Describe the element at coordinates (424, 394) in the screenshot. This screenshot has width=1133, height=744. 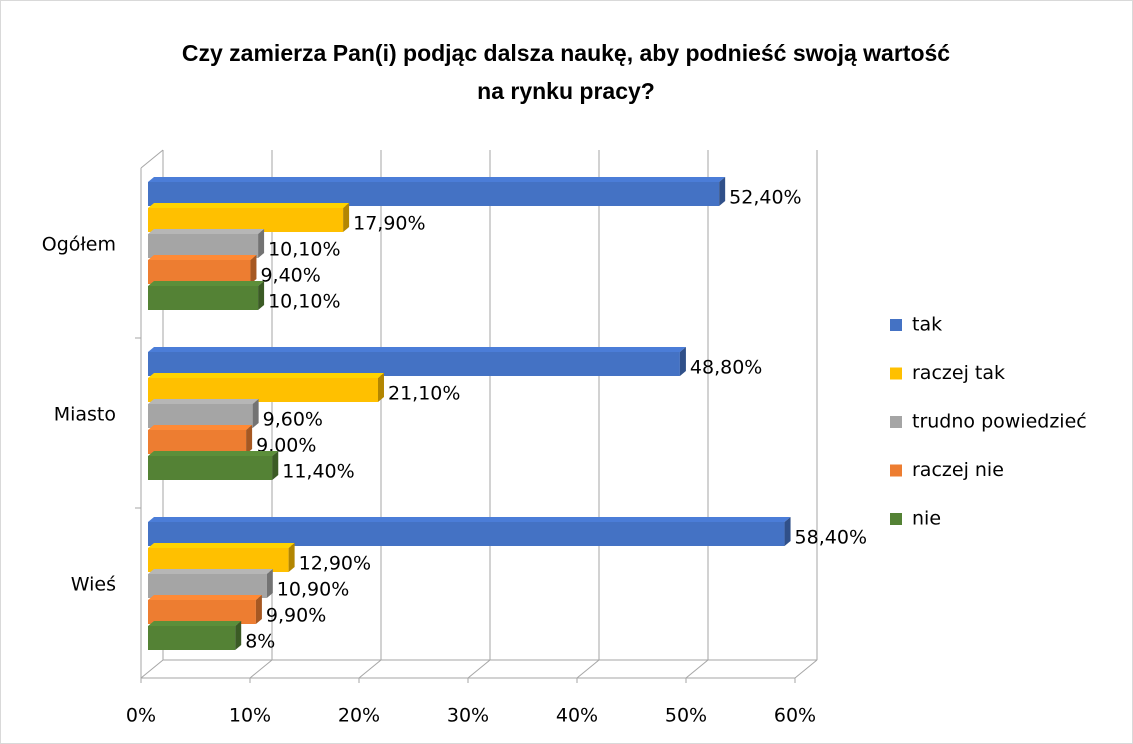
I see `data-label: 21,10%` at that location.